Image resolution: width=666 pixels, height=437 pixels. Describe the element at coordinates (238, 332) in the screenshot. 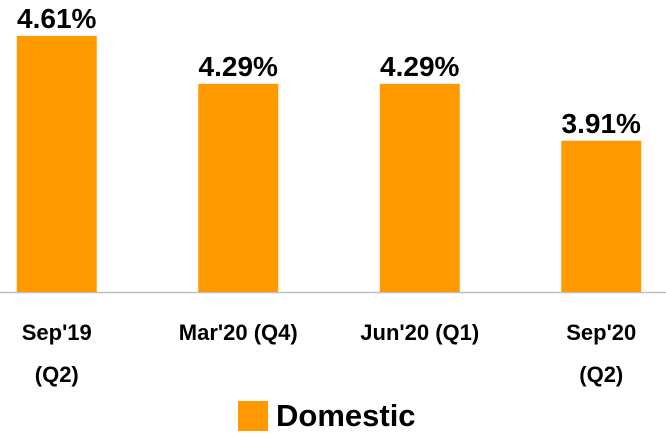

I see `x-tick-label: Mar'20 (Q4)` at that location.